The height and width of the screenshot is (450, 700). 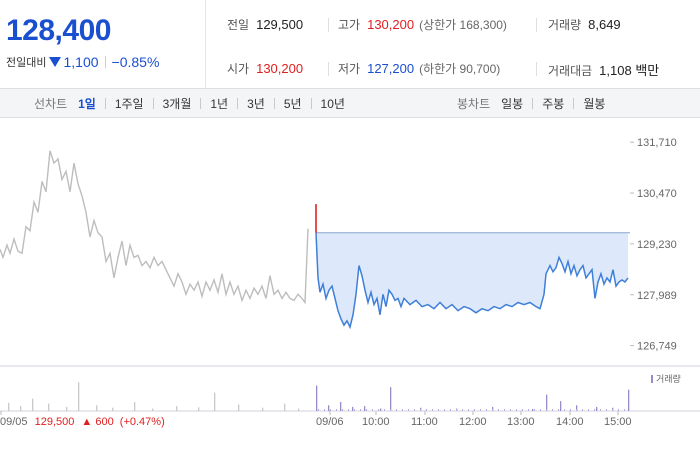 I want to click on stat-trade-value: 거래대금 1,108 백만, so click(x=603, y=69).